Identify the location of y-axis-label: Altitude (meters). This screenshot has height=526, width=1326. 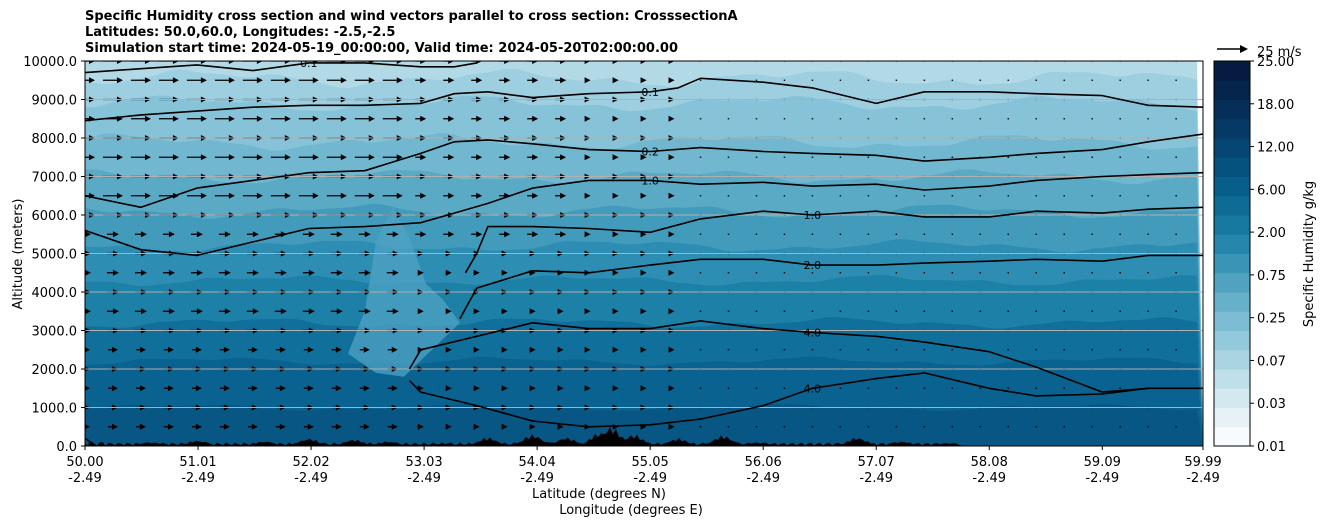
(18, 254).